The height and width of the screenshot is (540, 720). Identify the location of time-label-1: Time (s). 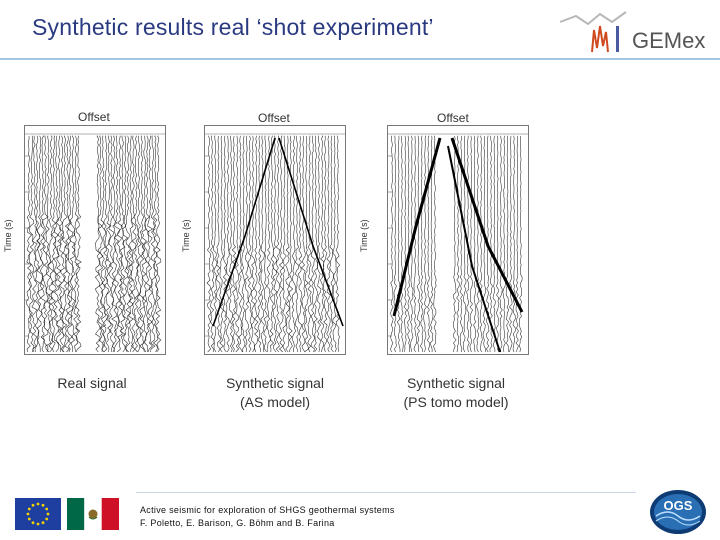
(8, 235).